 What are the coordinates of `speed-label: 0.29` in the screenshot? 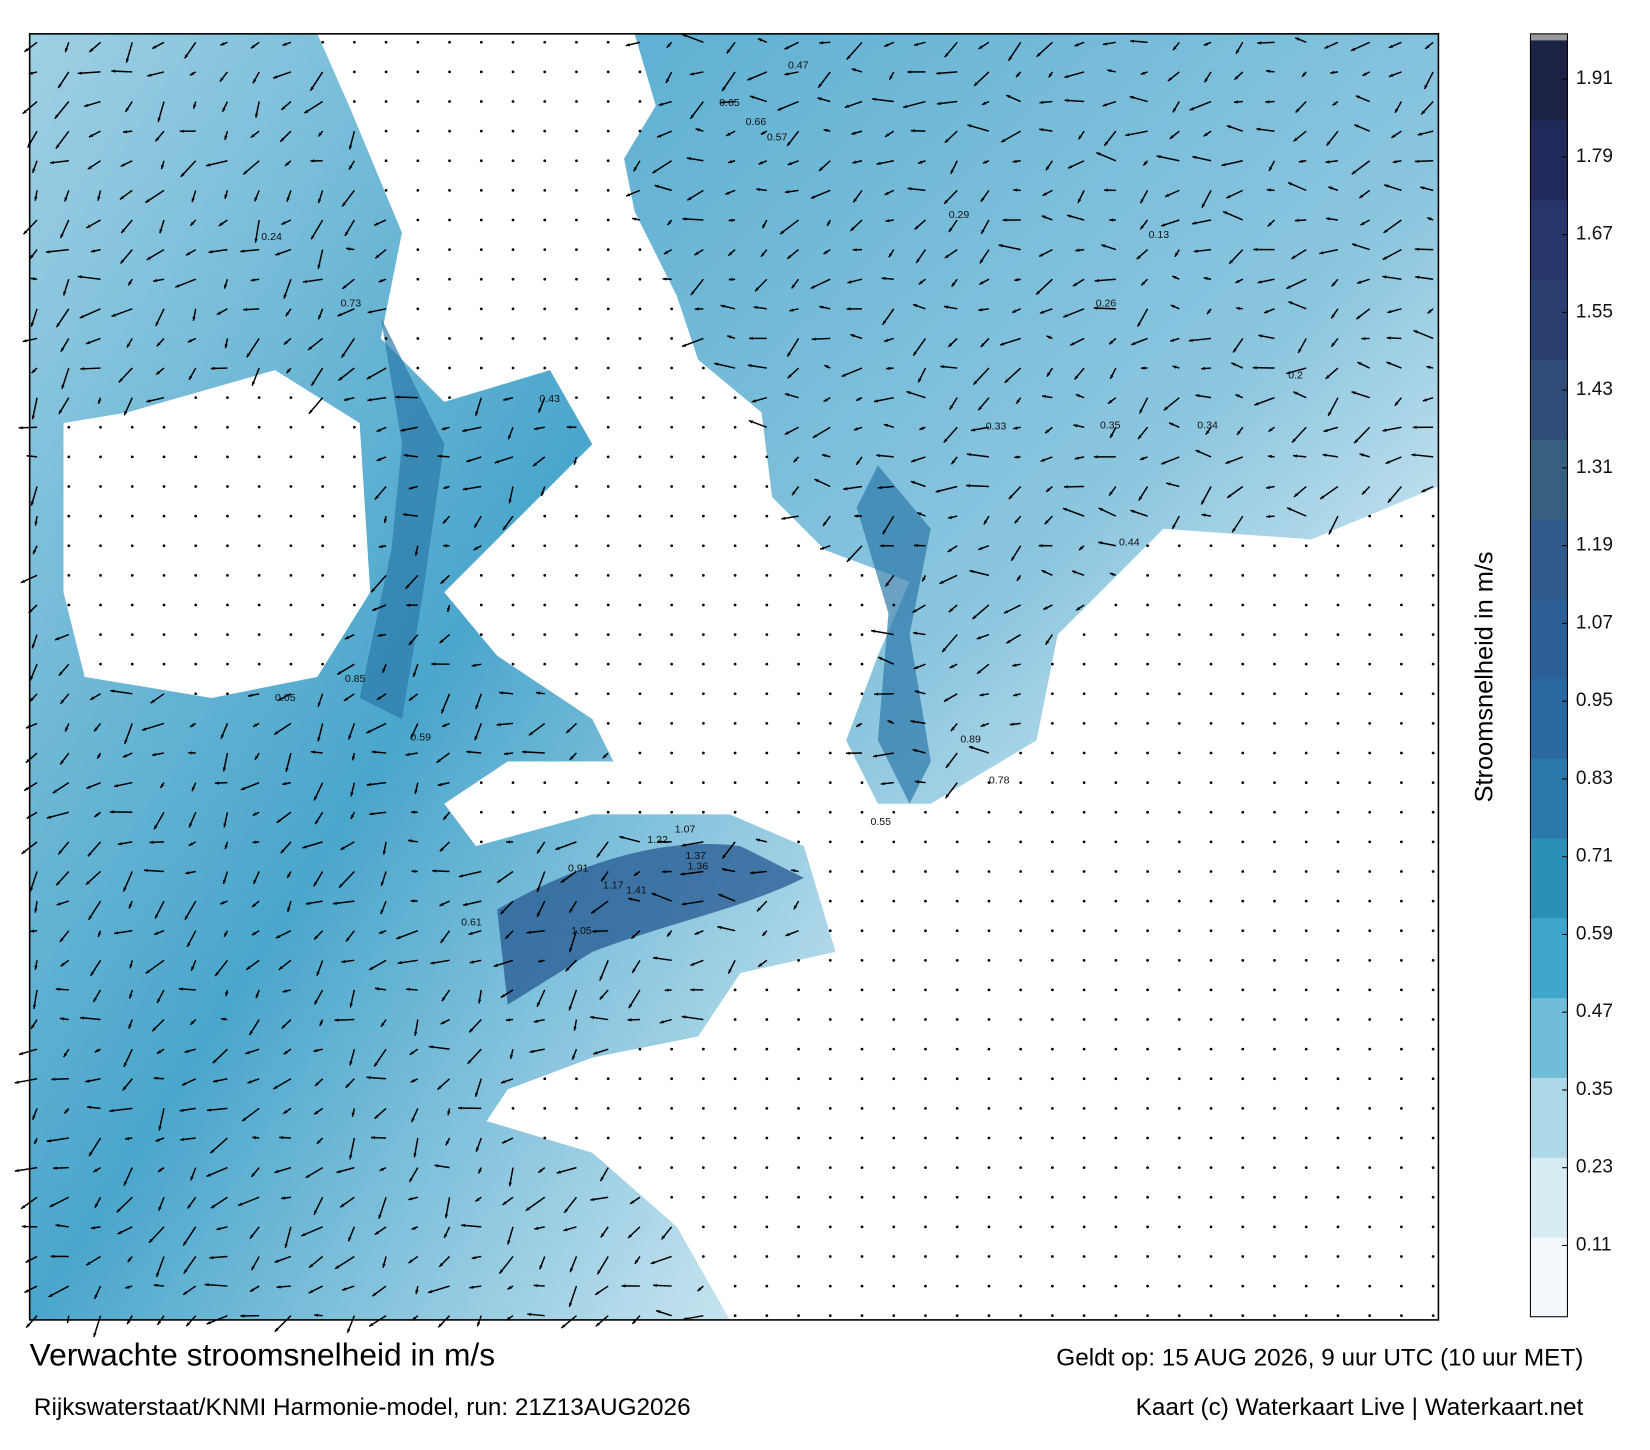 It's located at (959, 215).